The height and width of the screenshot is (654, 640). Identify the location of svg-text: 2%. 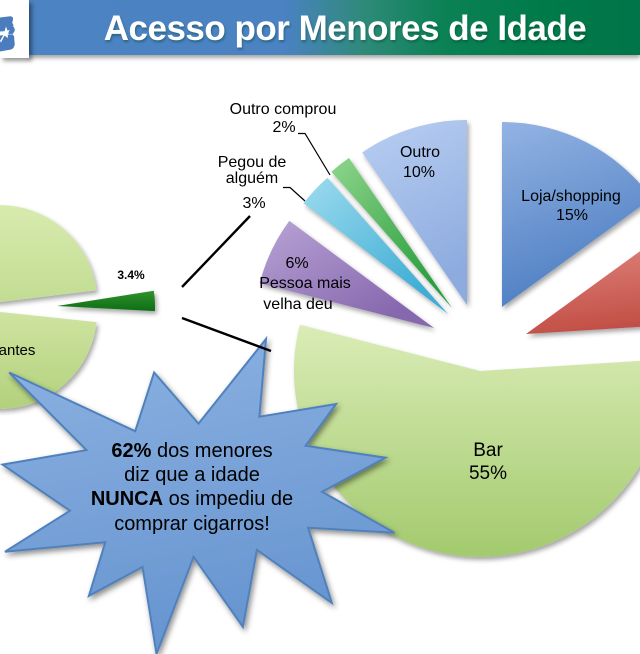
(283, 127).